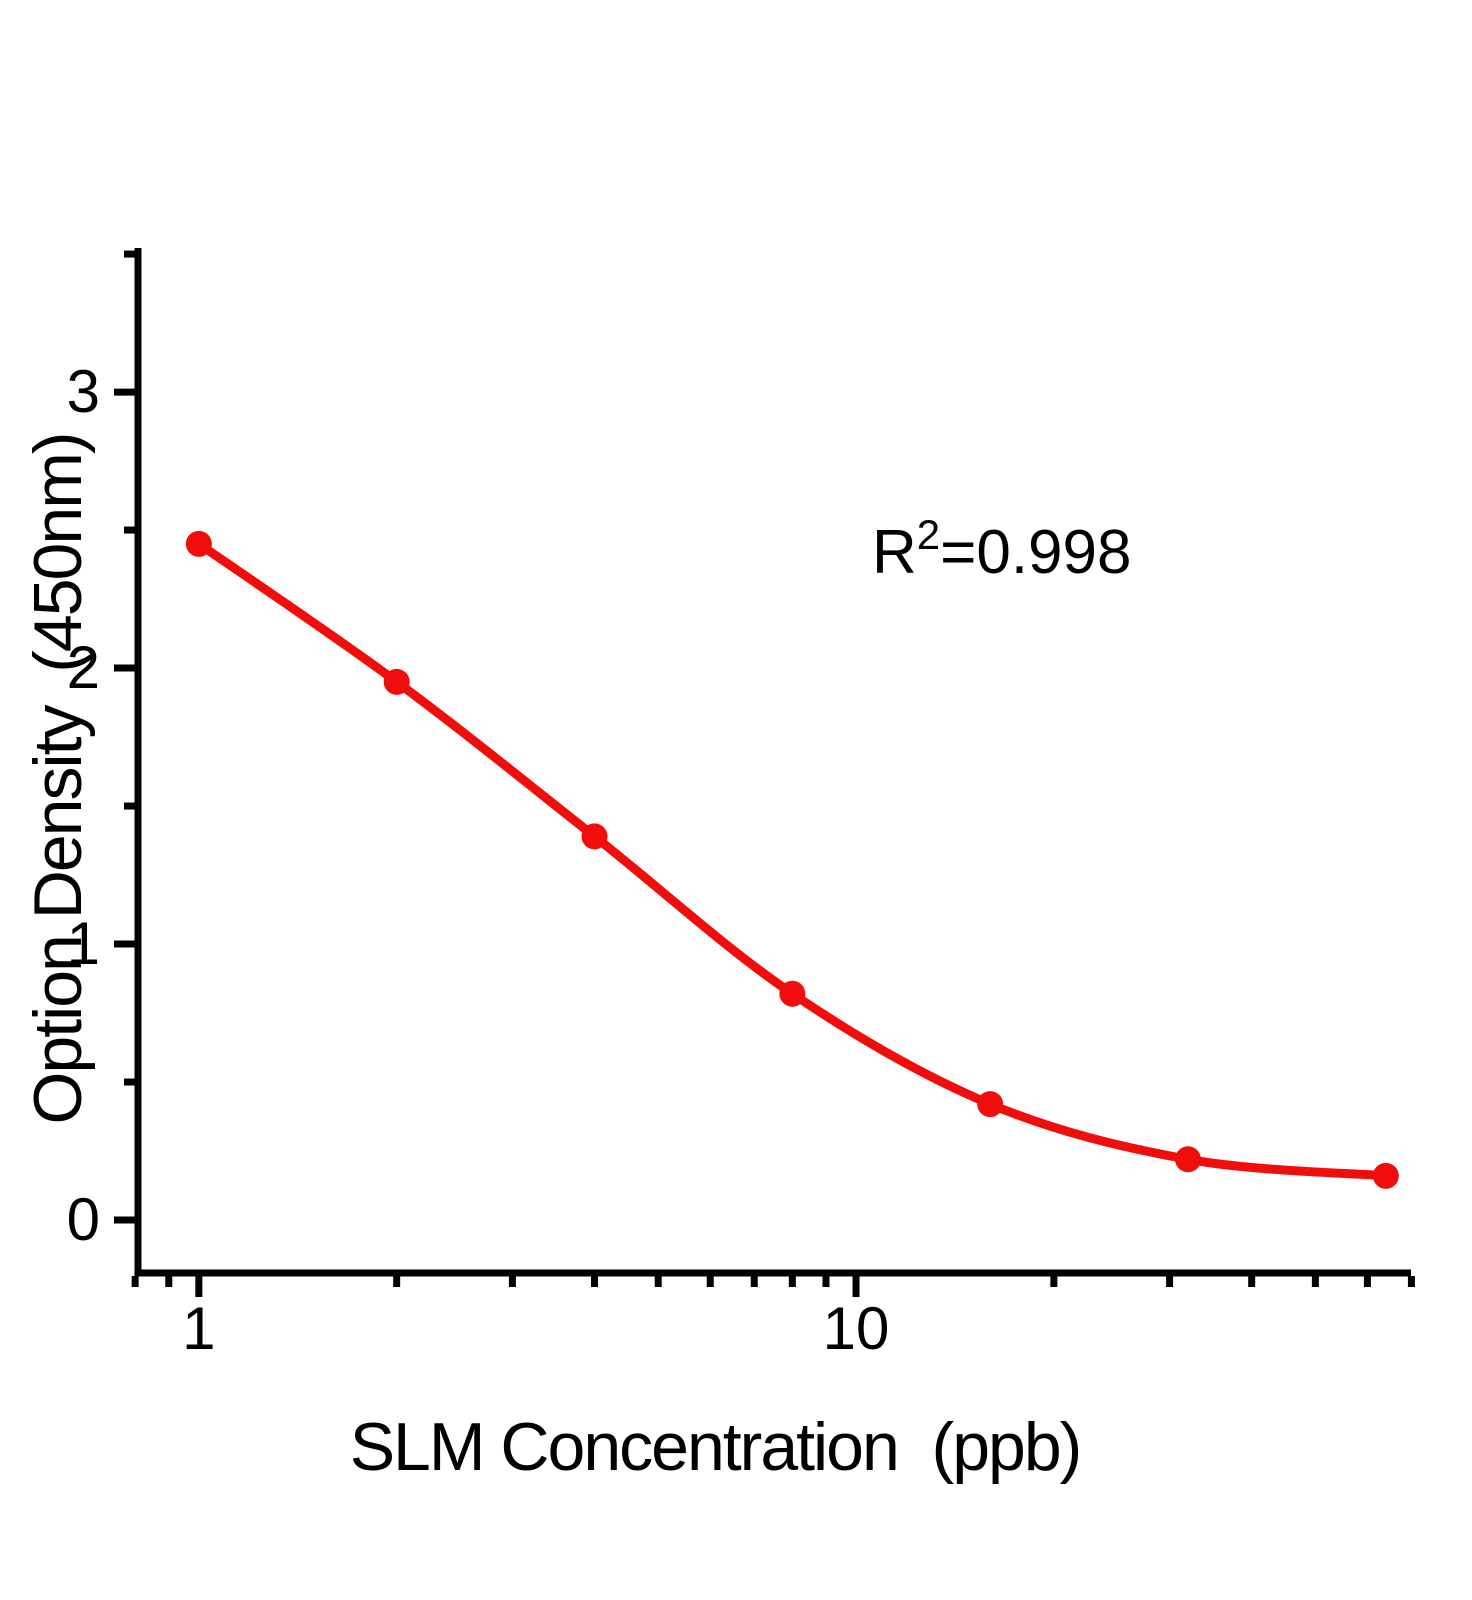 Image resolution: width=1472 pixels, height=1600 pixels. I want to click on r-squared-value: =0.998, so click(1036, 552).